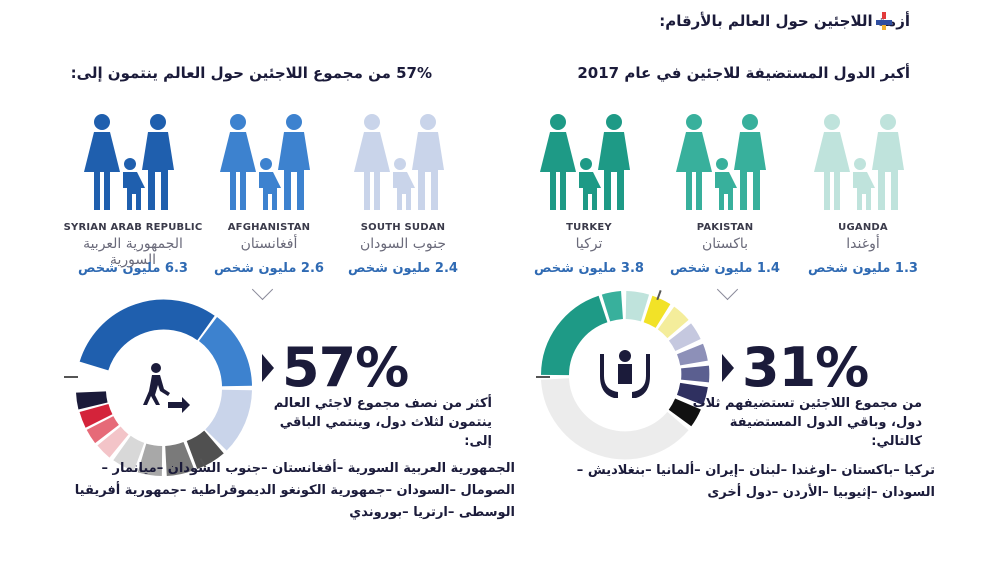 The height and width of the screenshot is (578, 1000). Describe the element at coordinates (863, 227) in the screenshot. I see `country-en-uganda: UGANDA` at that location.